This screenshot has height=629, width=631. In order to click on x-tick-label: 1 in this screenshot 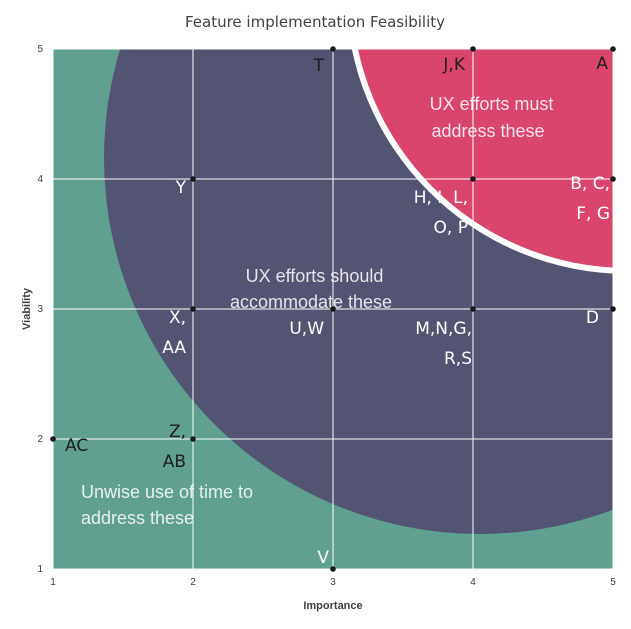, I will do `click(53, 582)`.